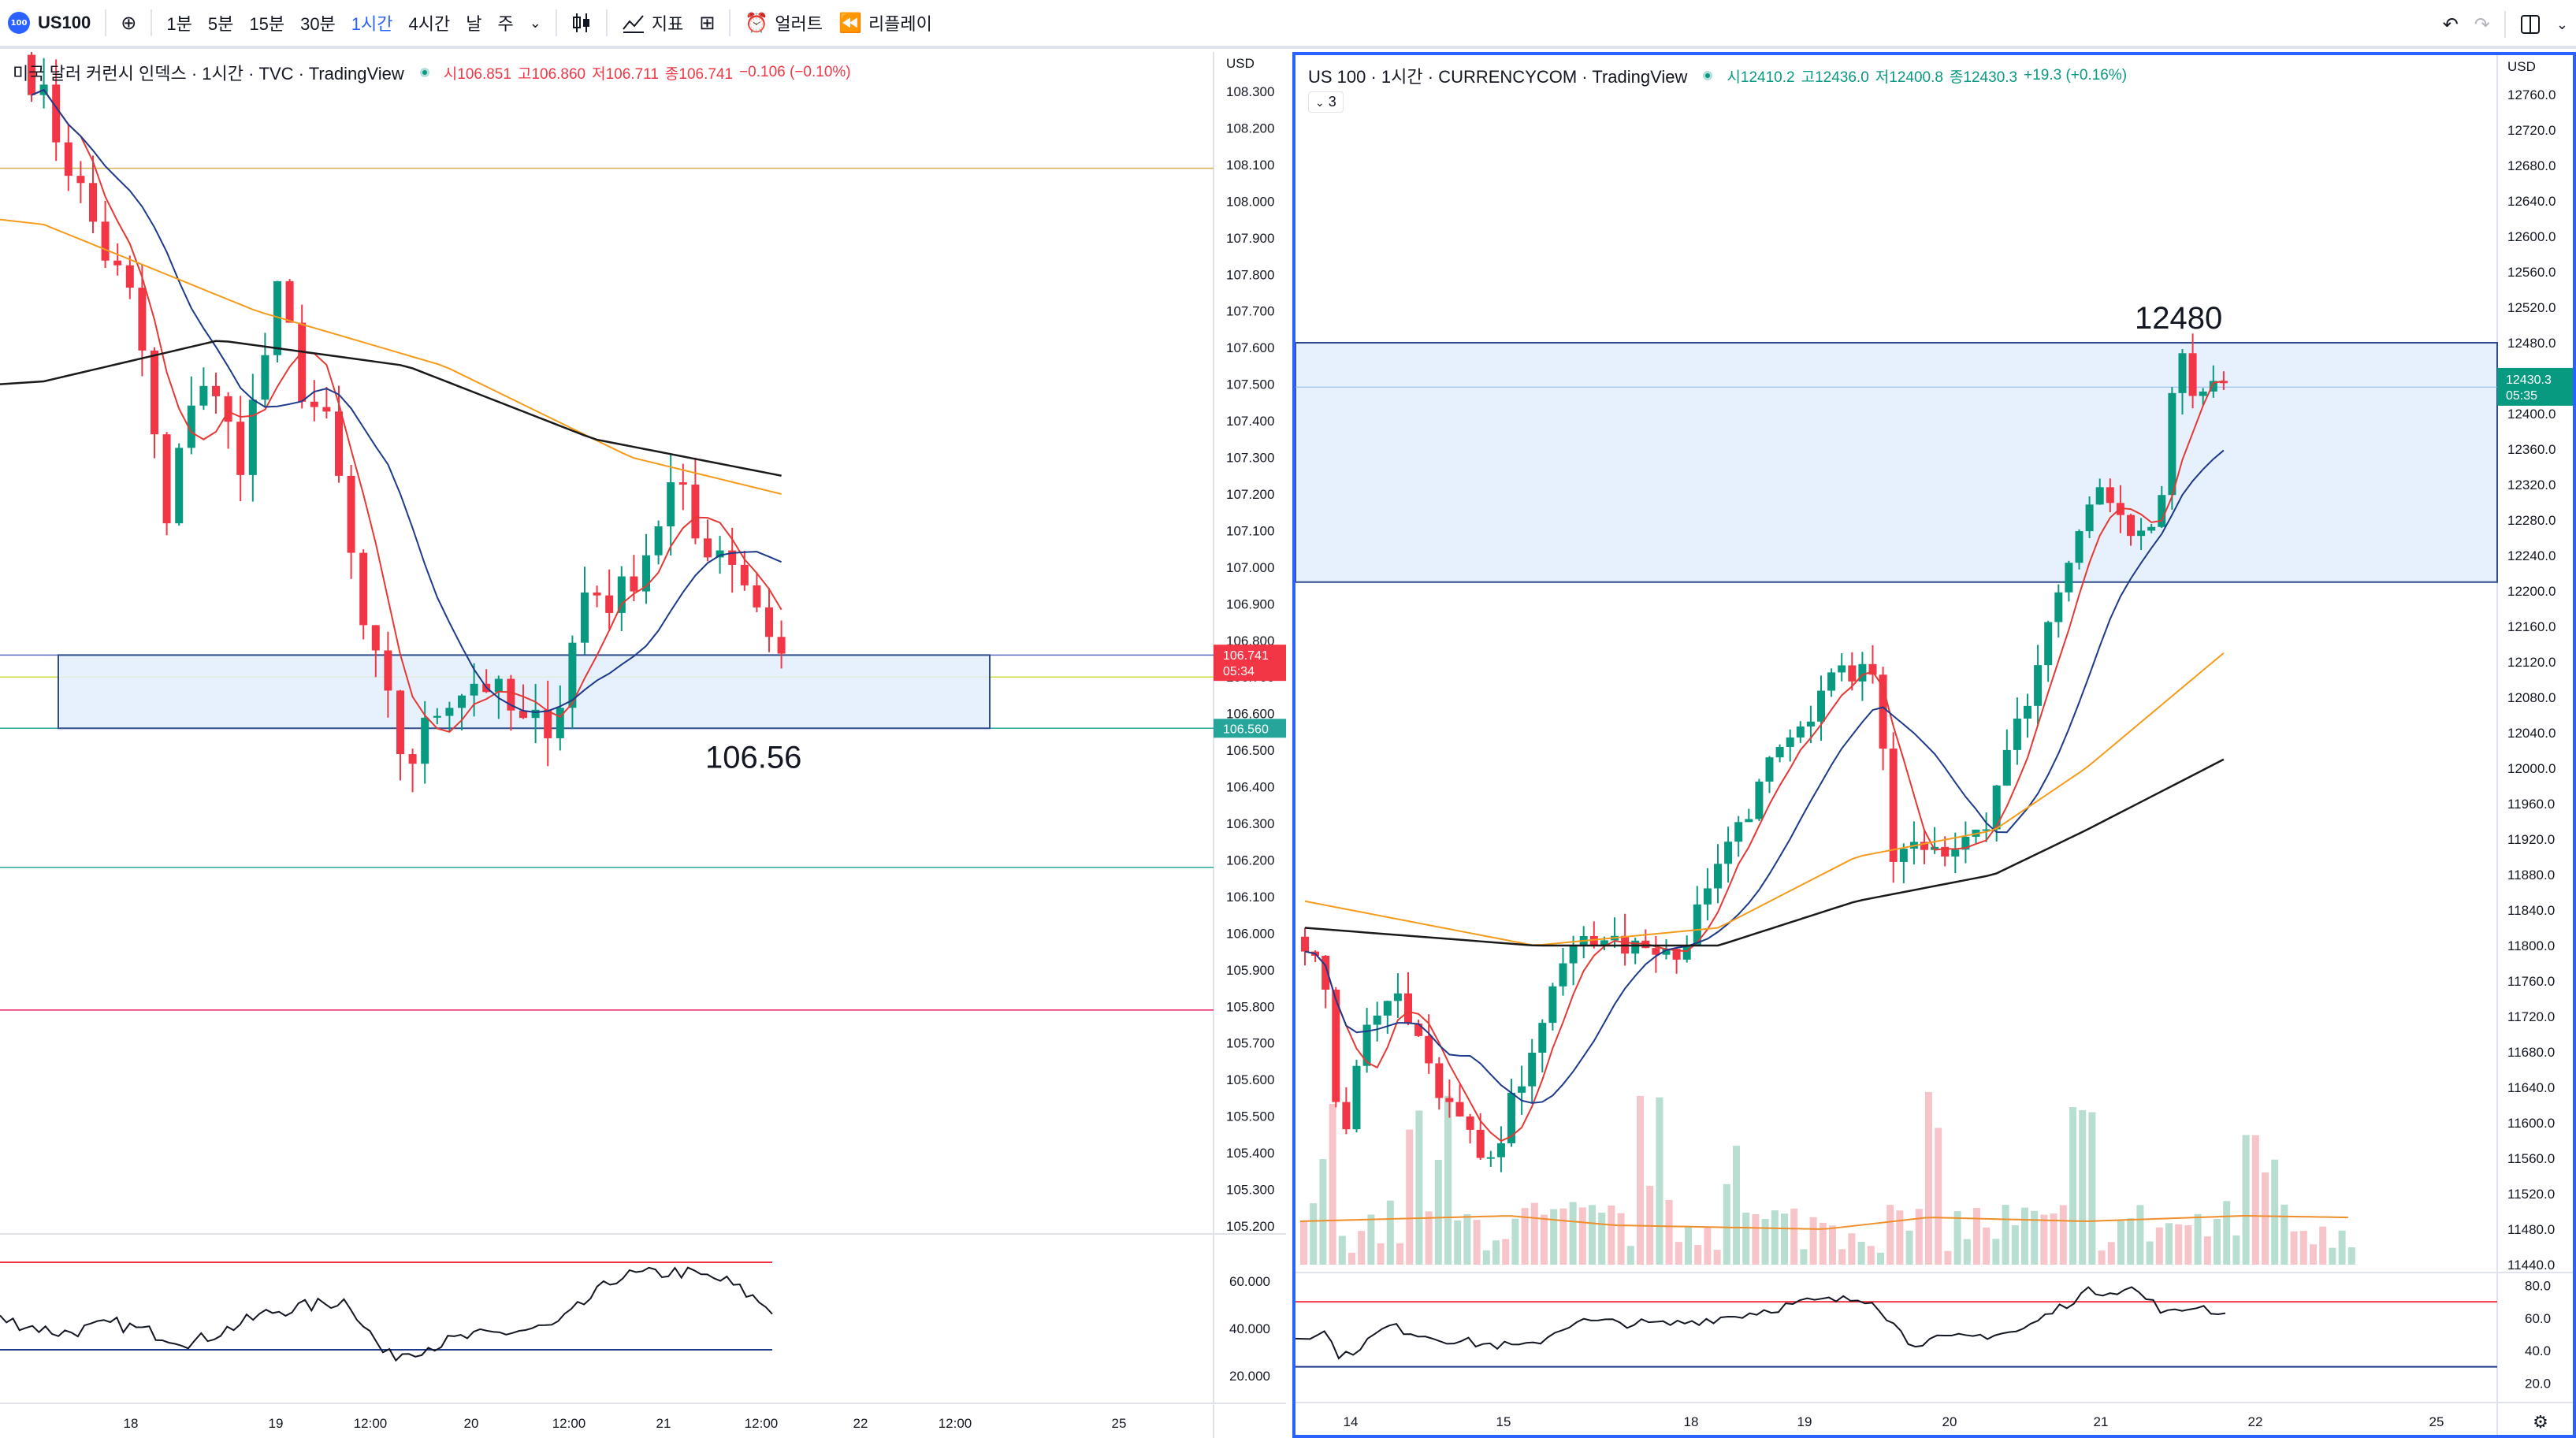 The width and height of the screenshot is (2576, 1438). I want to click on zone-price-badge, so click(1250, 728).